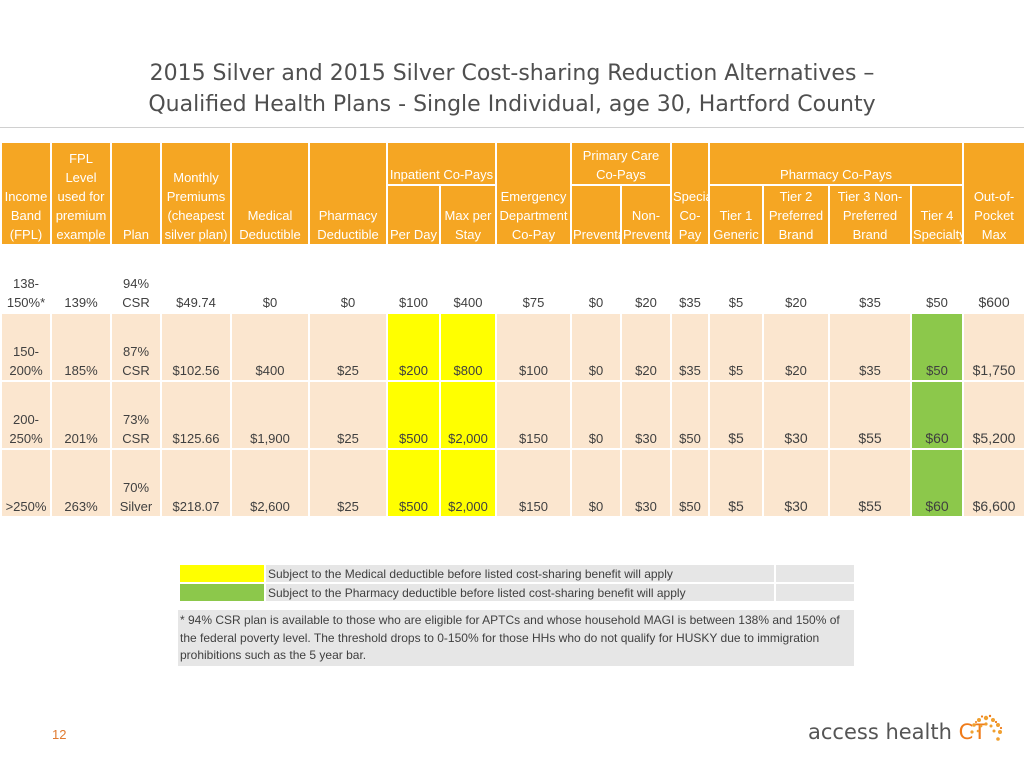 The width and height of the screenshot is (1024, 768). I want to click on cell-income-band: >250%, so click(26, 483).